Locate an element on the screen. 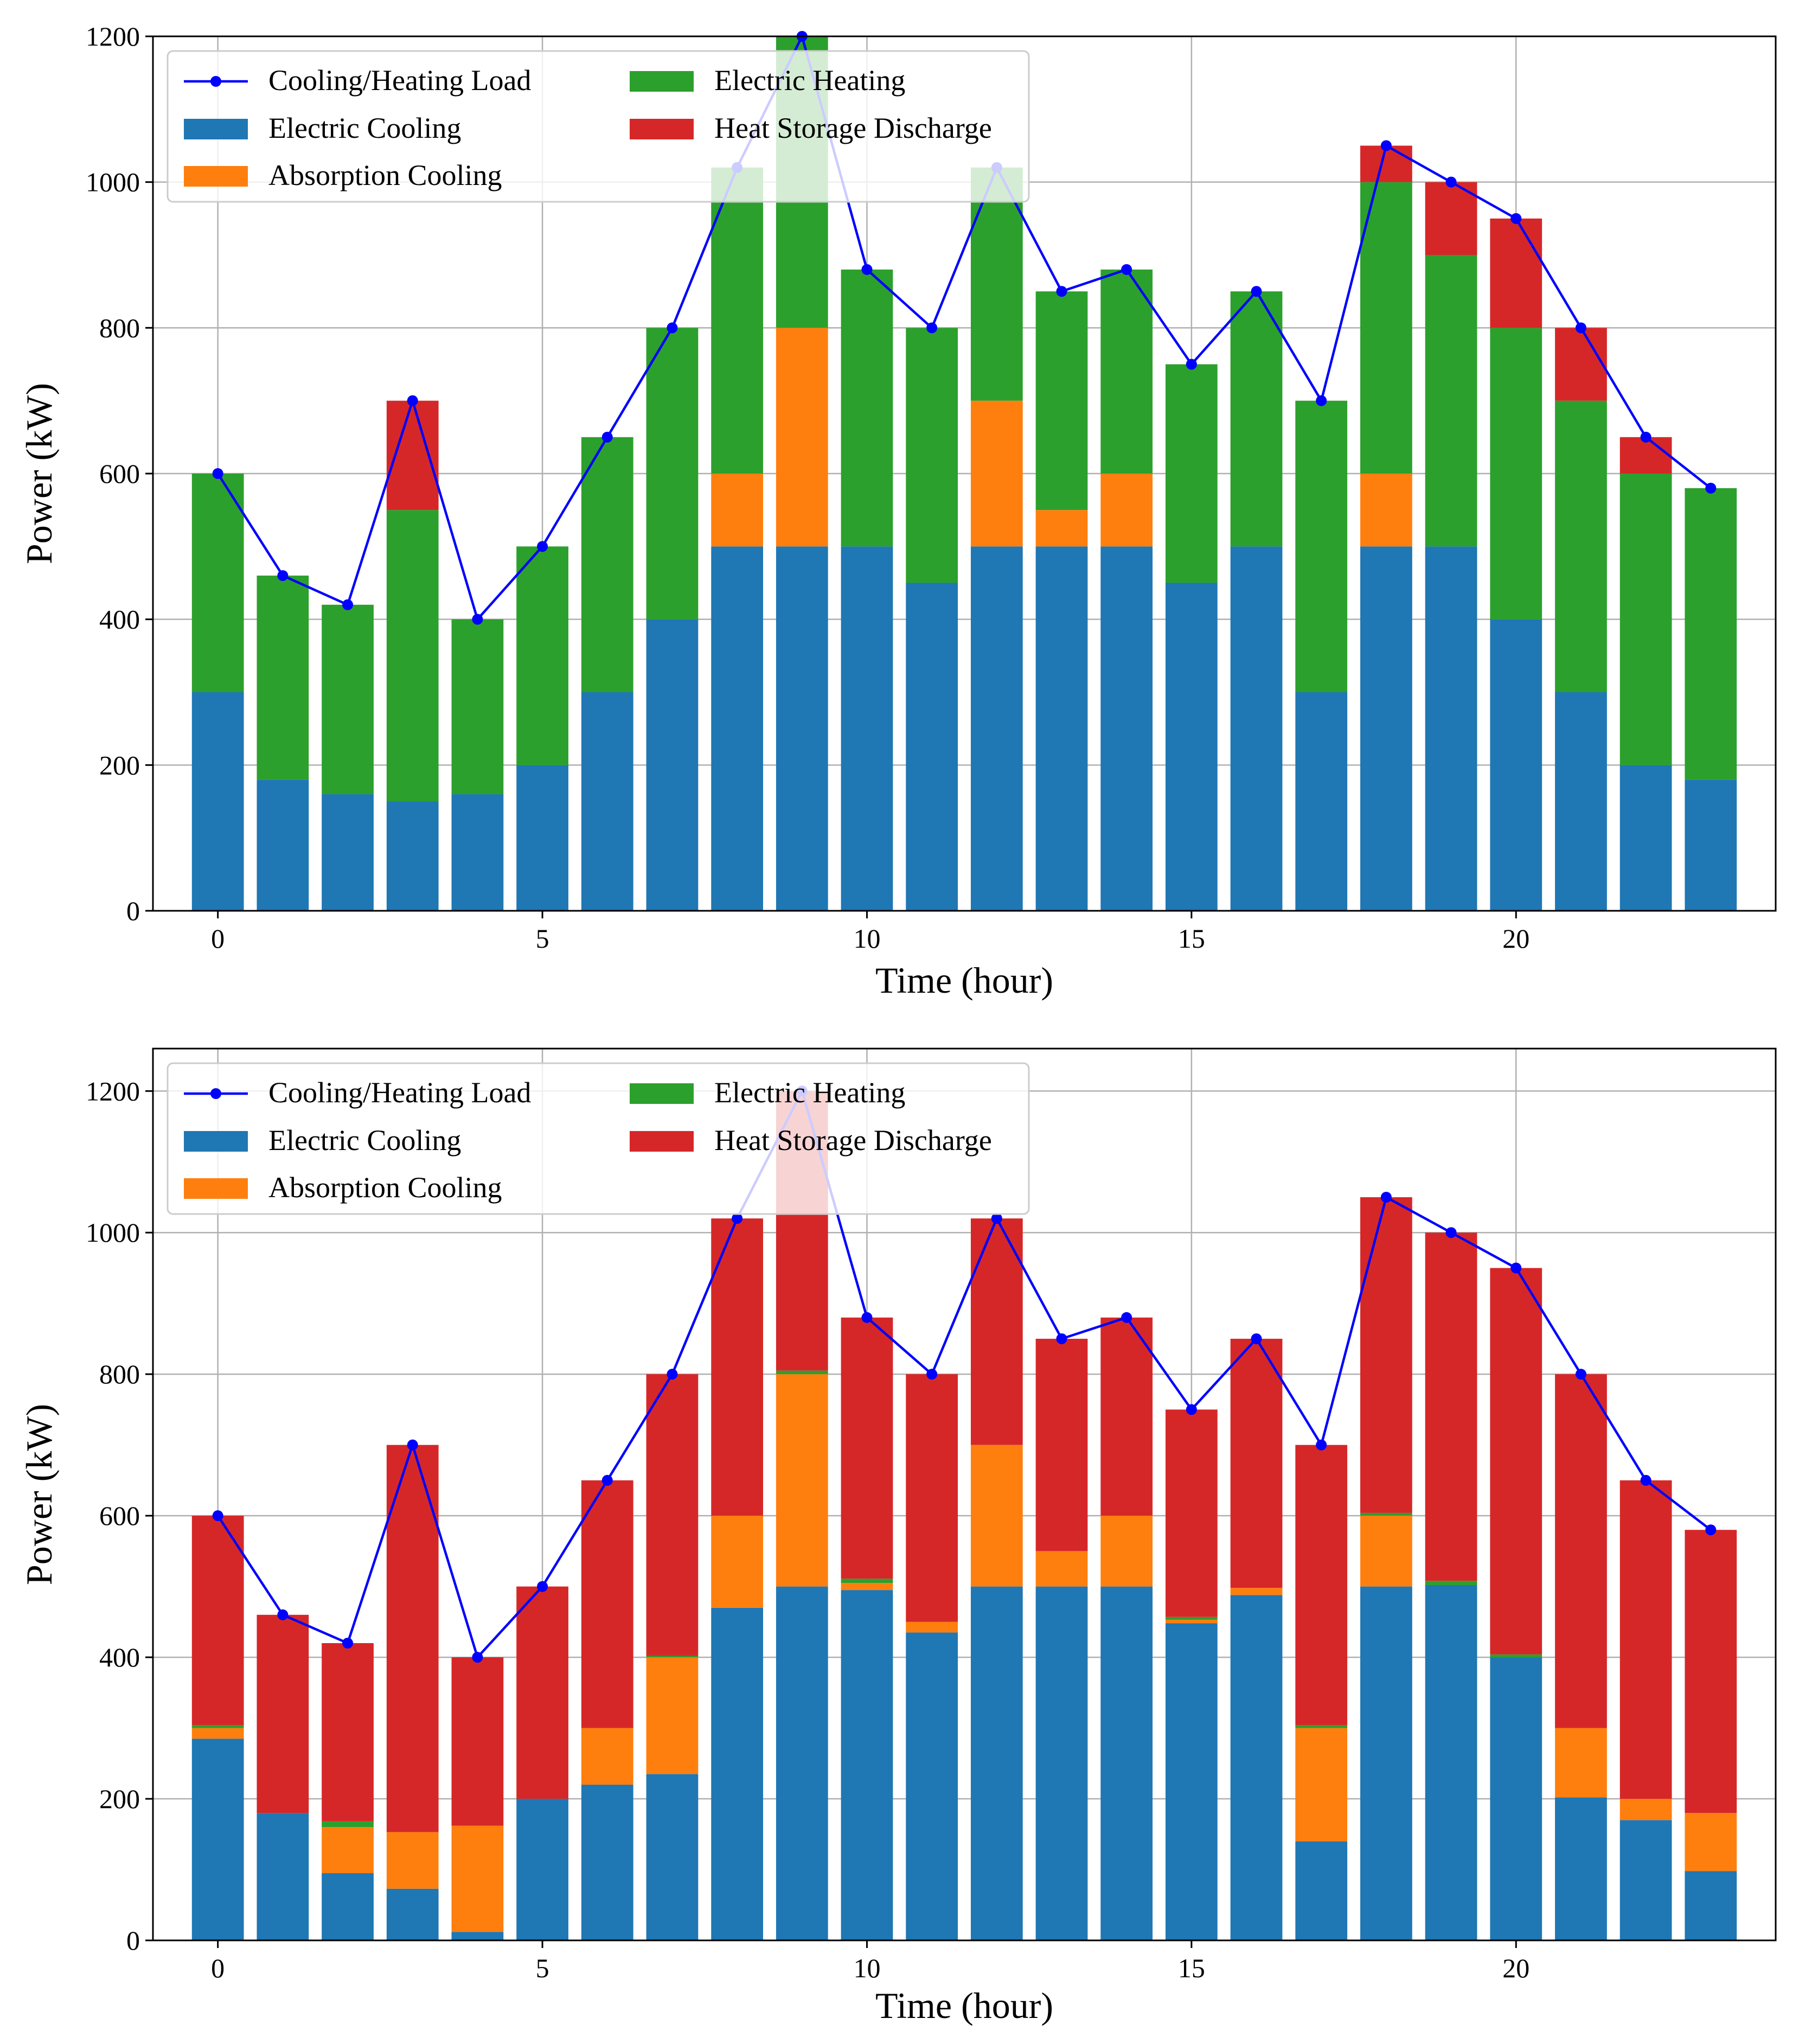  x-tick-label: 15 is located at coordinates (1191, 938).